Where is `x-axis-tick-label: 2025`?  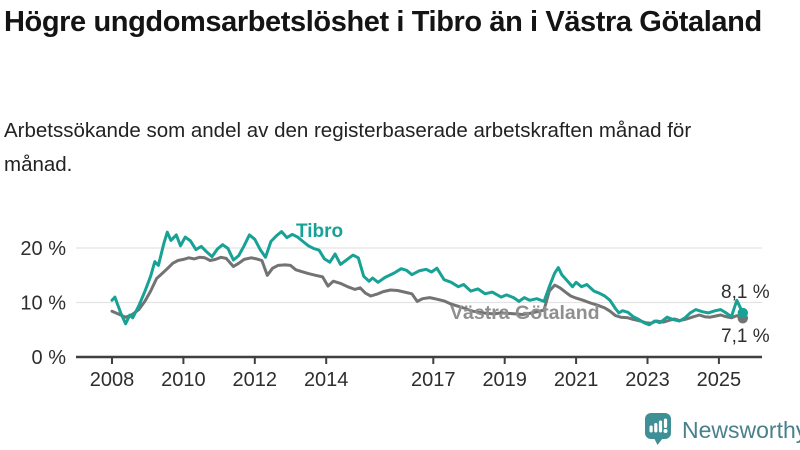 x-axis-tick-label: 2025 is located at coordinates (719, 380).